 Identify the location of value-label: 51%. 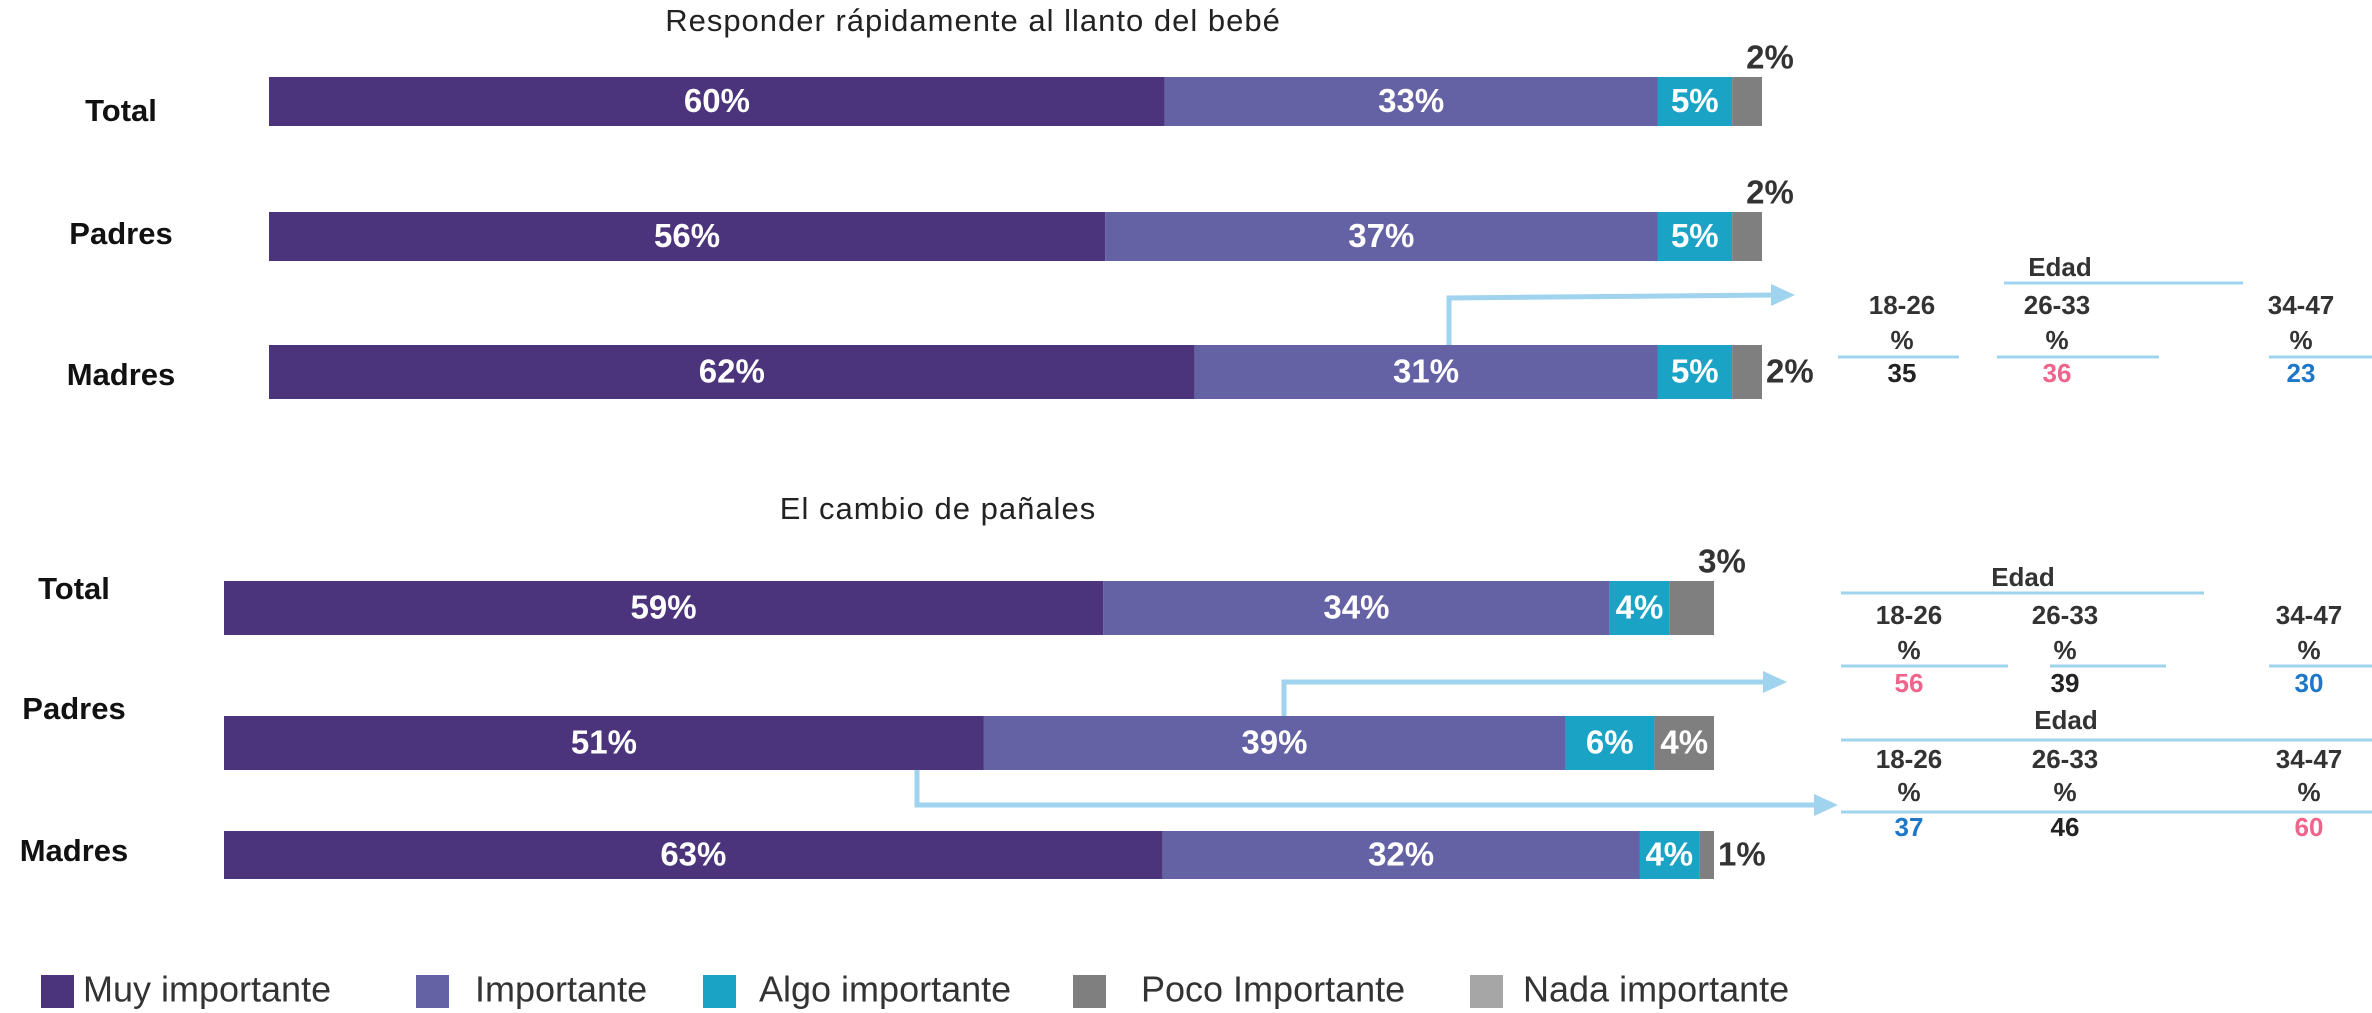
(604, 742).